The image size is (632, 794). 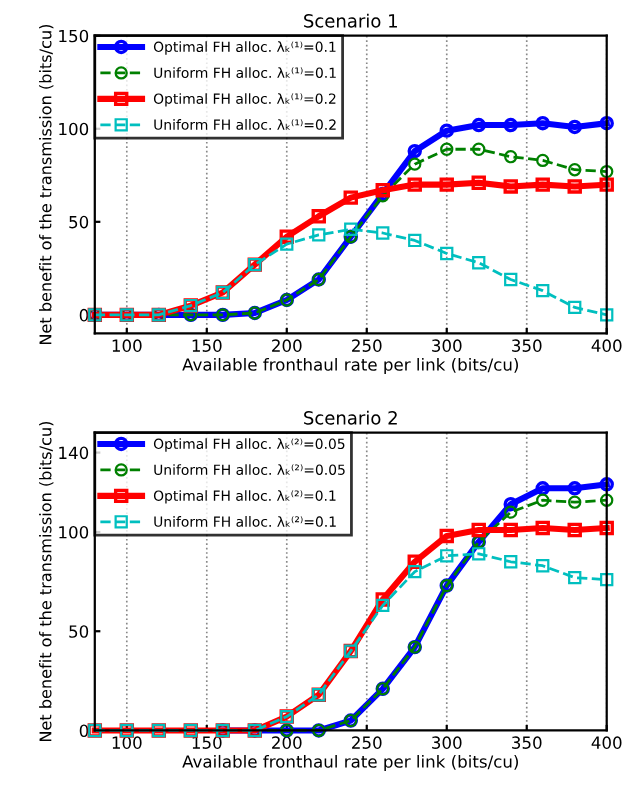 What do you see at coordinates (74, 36) in the screenshot?
I see `y-tick-label: 150` at bounding box center [74, 36].